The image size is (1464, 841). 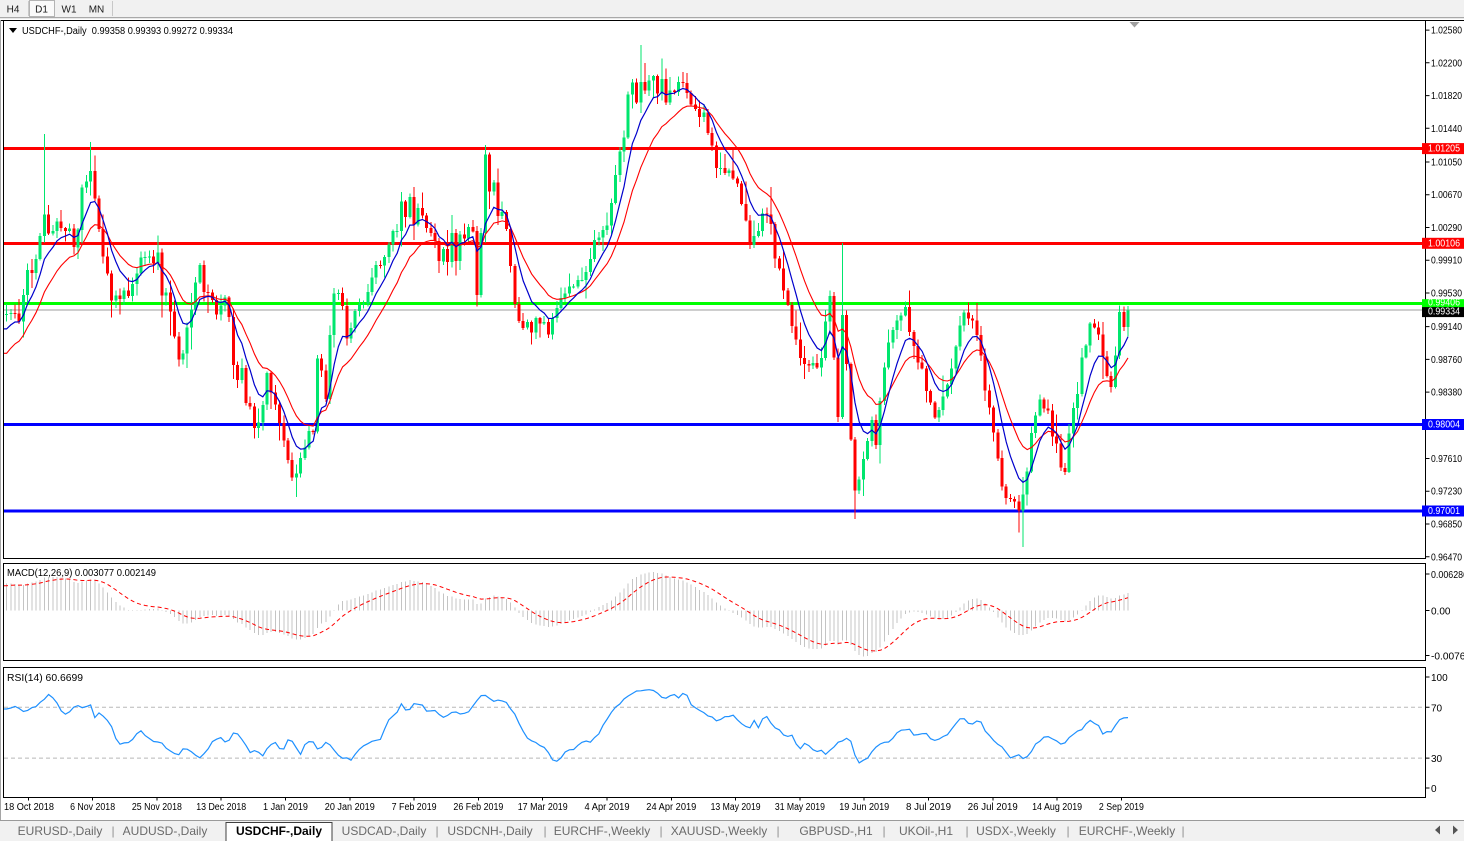 I want to click on svg-text: GBPUSD-,H1, so click(x=836, y=831).